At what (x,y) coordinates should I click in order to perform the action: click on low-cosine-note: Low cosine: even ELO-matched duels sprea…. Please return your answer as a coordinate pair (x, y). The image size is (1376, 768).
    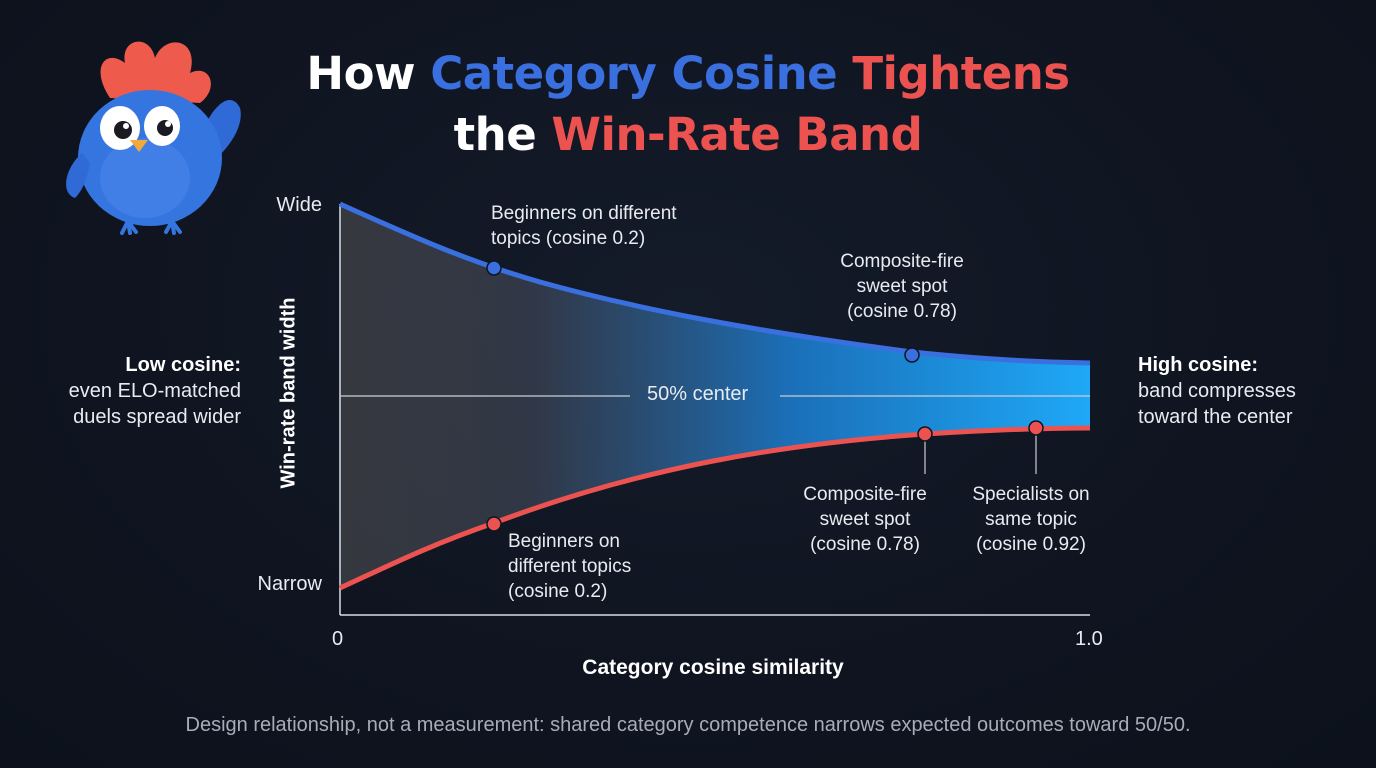
    Looking at the image, I should click on (155, 391).